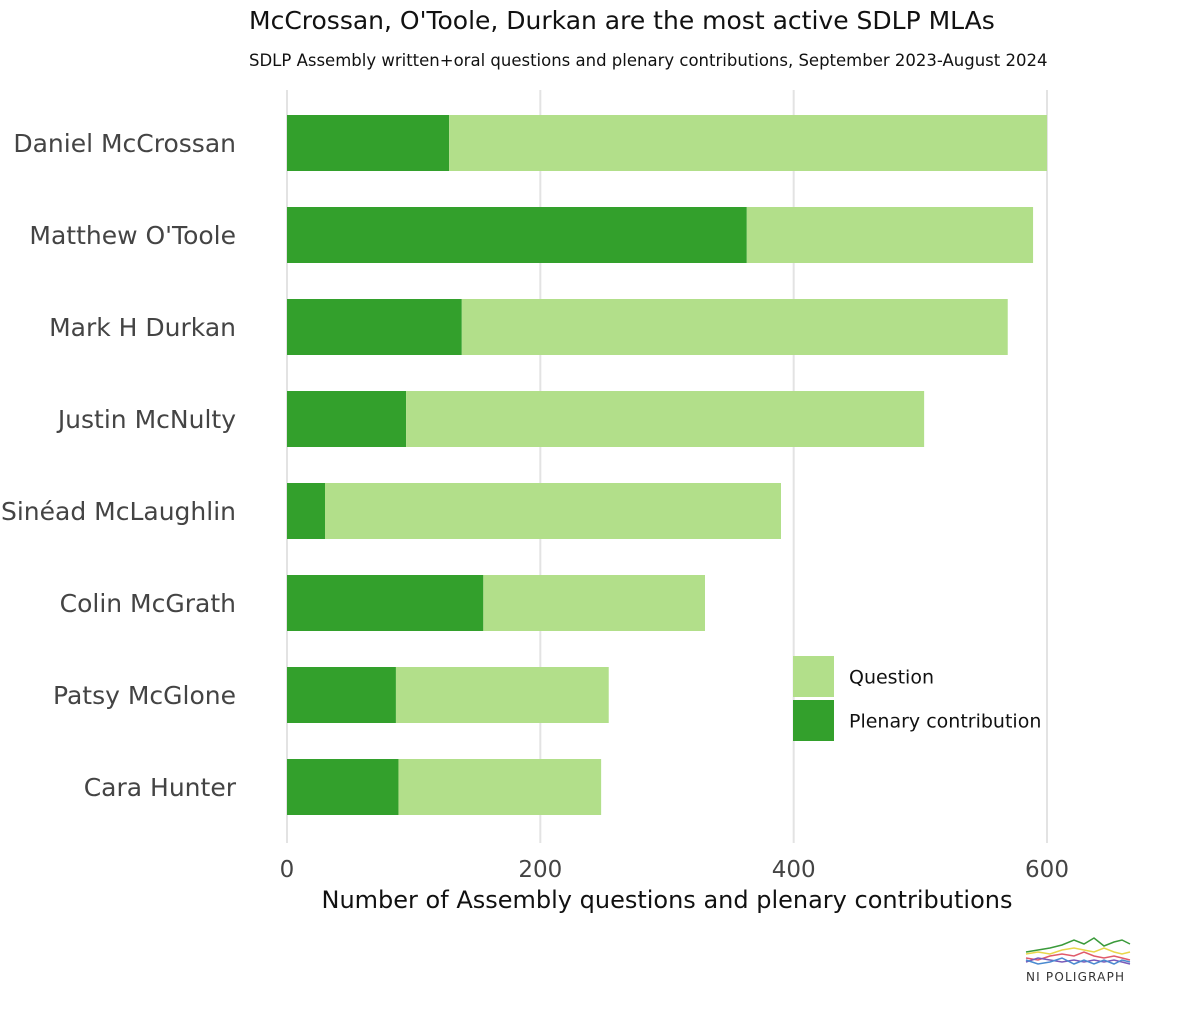 This screenshot has height=1015, width=1200. I want to click on logo-text: NI POLIGRAPH, so click(1076, 977).